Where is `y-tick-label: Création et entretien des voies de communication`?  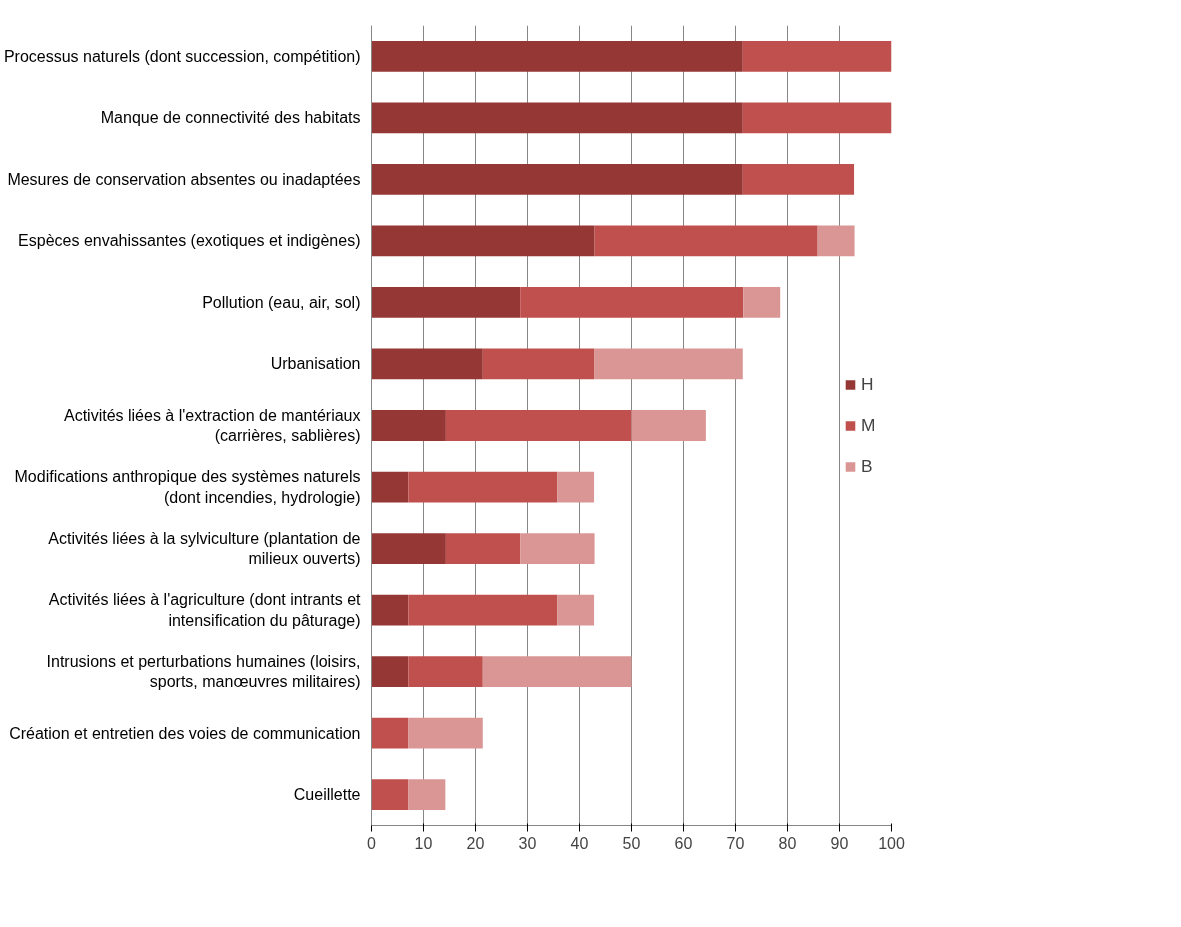 y-tick-label: Création et entretien des voies de communication is located at coordinates (185, 733).